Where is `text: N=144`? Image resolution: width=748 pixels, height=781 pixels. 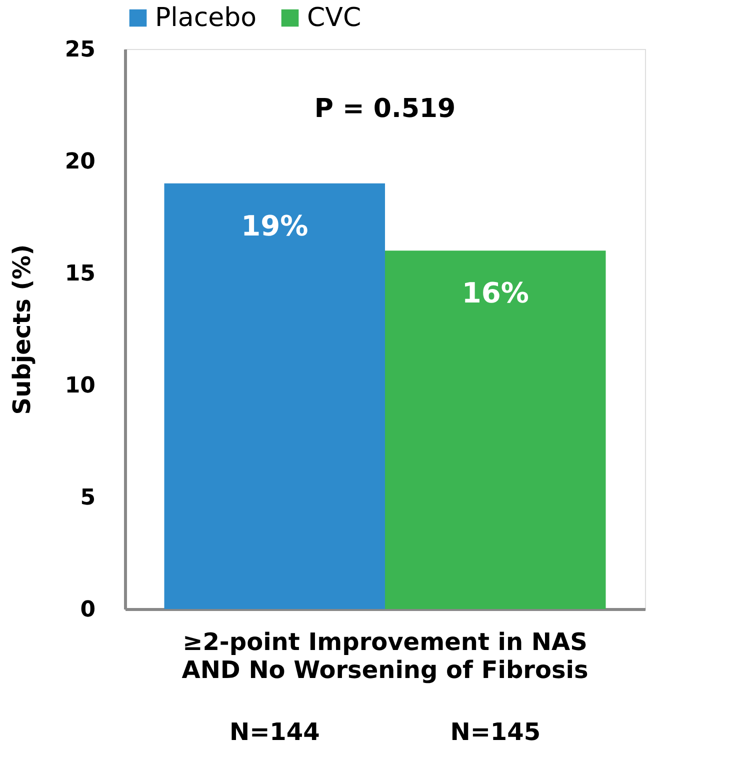
text: N=144 is located at coordinates (274, 732).